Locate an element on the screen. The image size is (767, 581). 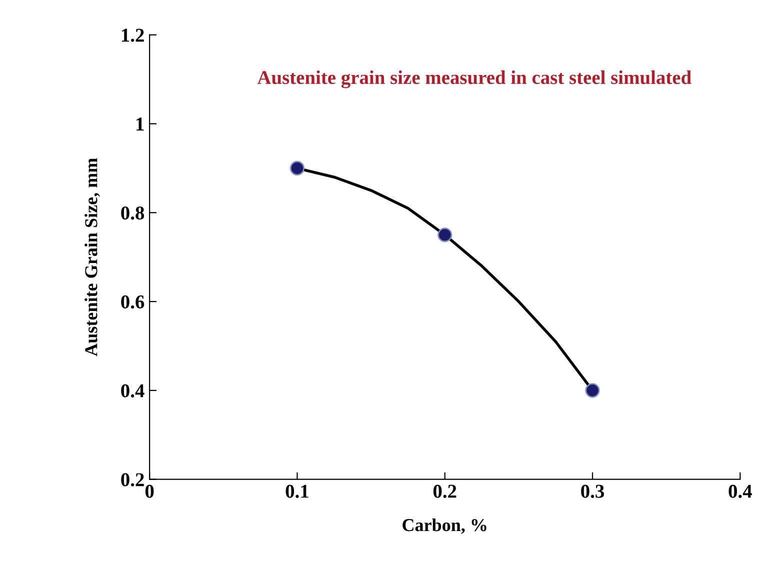
annotation: Austenite grain size measured in cast steel simulated is located at coordinates (474, 79).